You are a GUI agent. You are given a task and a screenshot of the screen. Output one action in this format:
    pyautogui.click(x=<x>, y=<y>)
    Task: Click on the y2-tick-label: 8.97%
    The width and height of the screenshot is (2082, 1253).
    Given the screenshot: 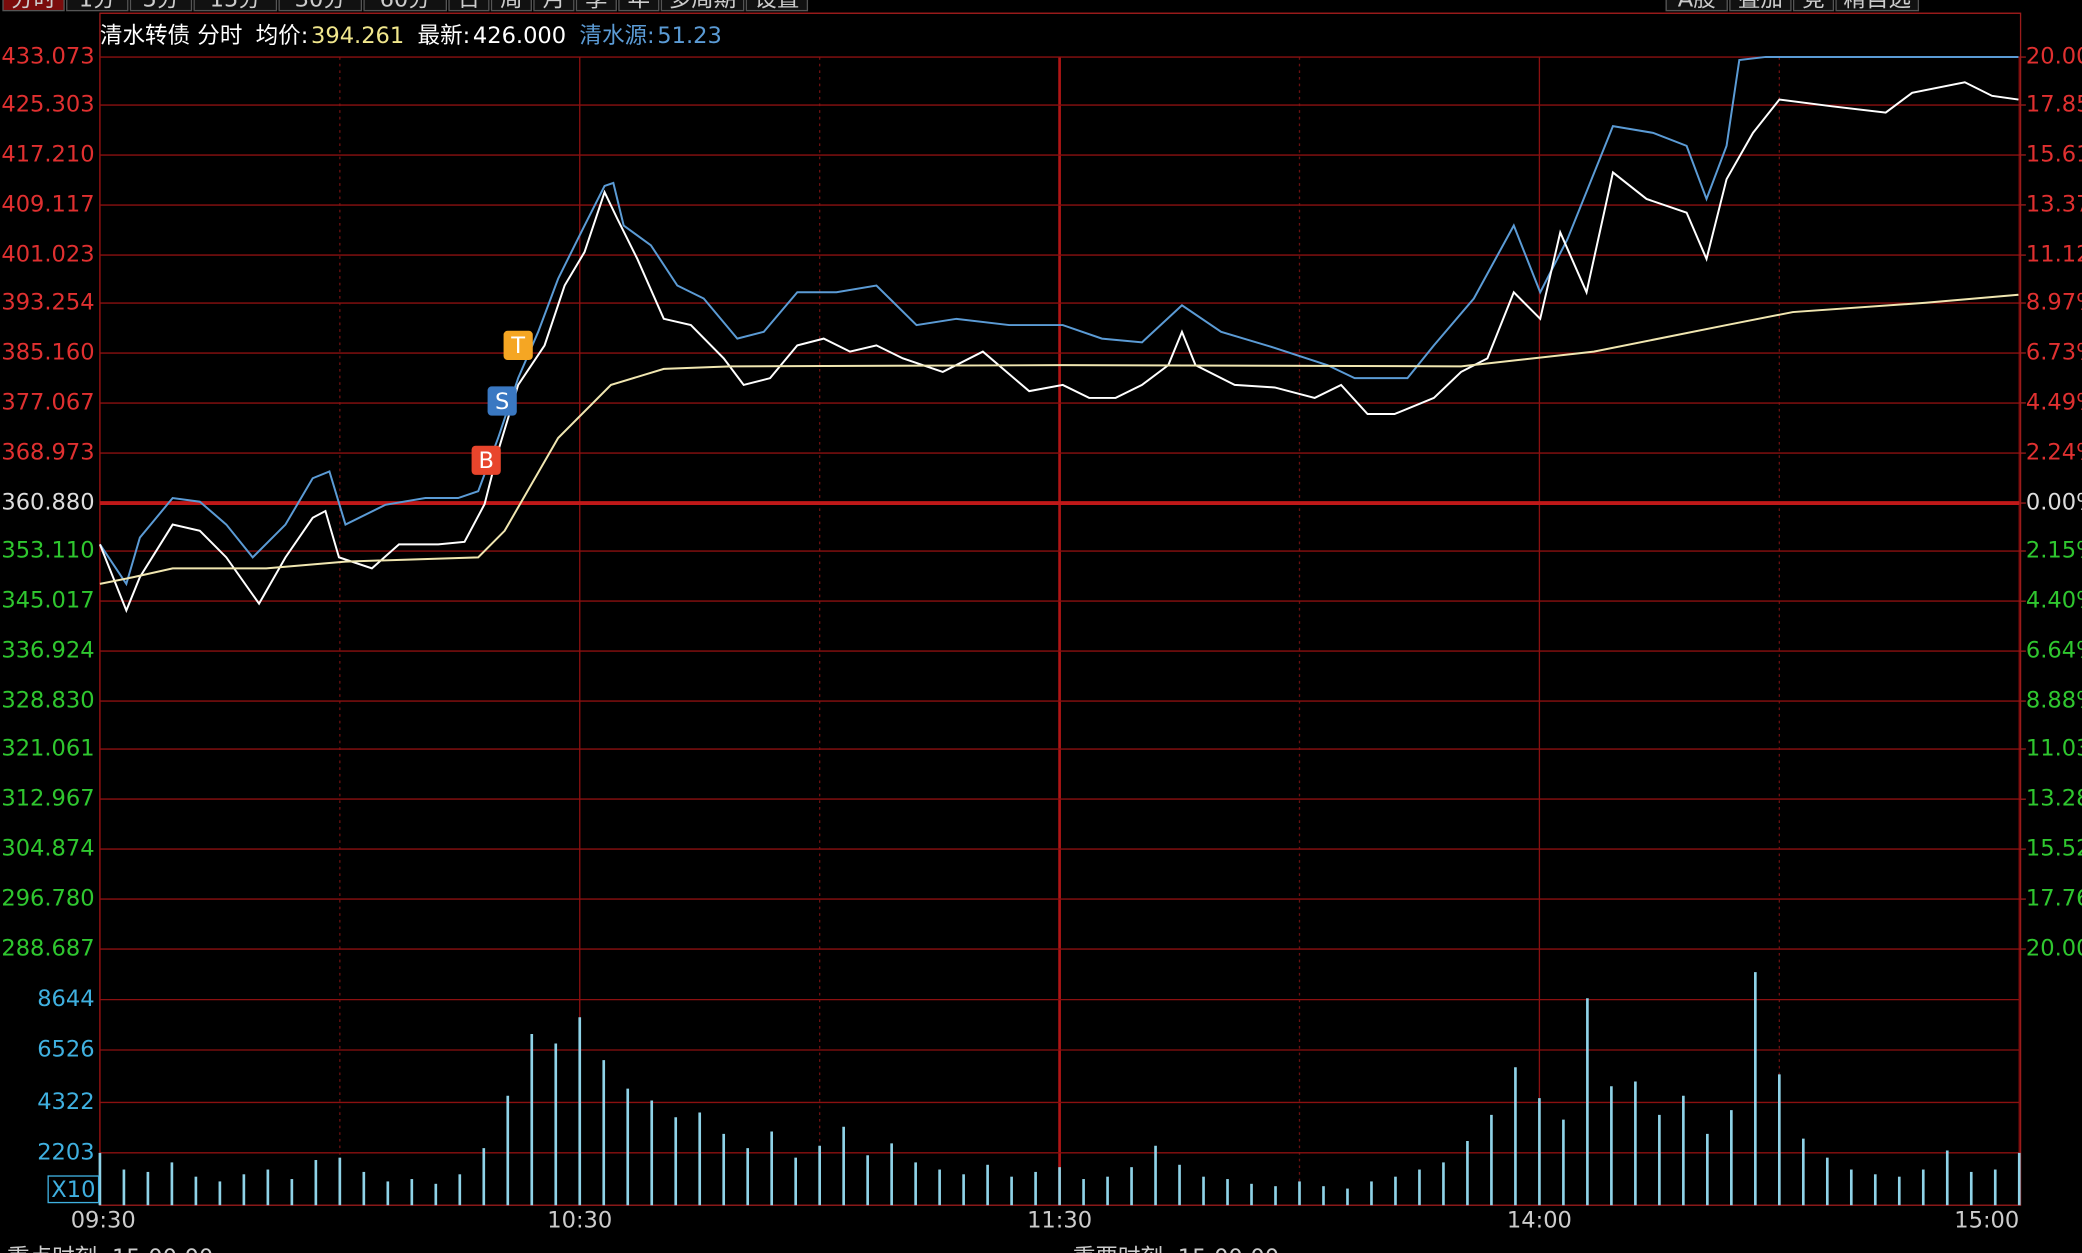 What is the action you would take?
    pyautogui.click(x=2054, y=303)
    